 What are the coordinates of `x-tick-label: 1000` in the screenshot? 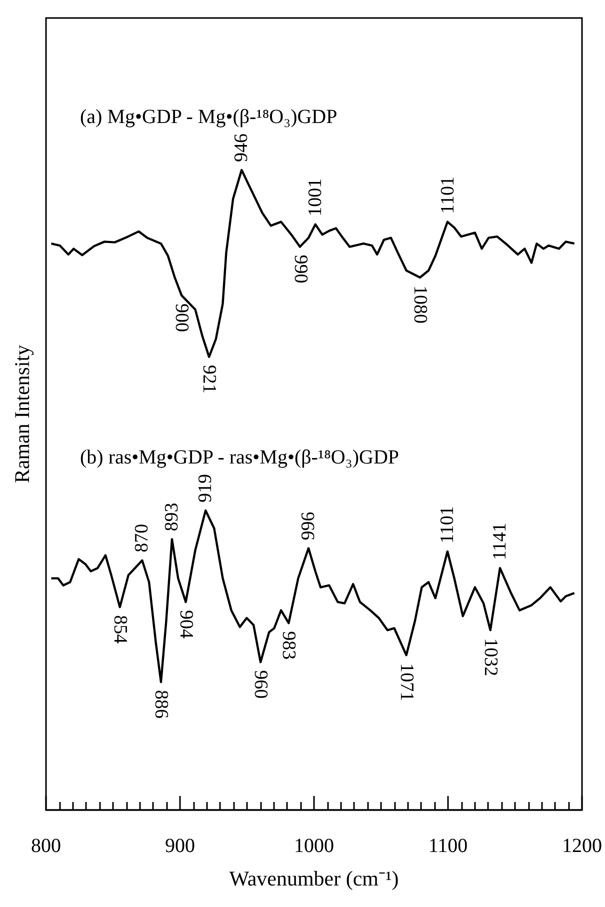 It's located at (314, 846).